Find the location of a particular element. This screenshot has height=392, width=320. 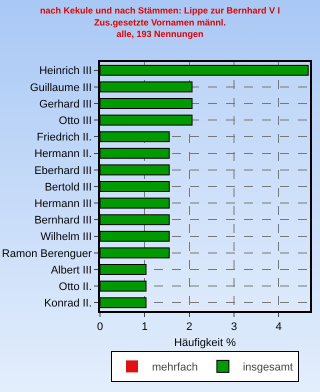

y-tick-label: Eberhard III is located at coordinates (63, 170).